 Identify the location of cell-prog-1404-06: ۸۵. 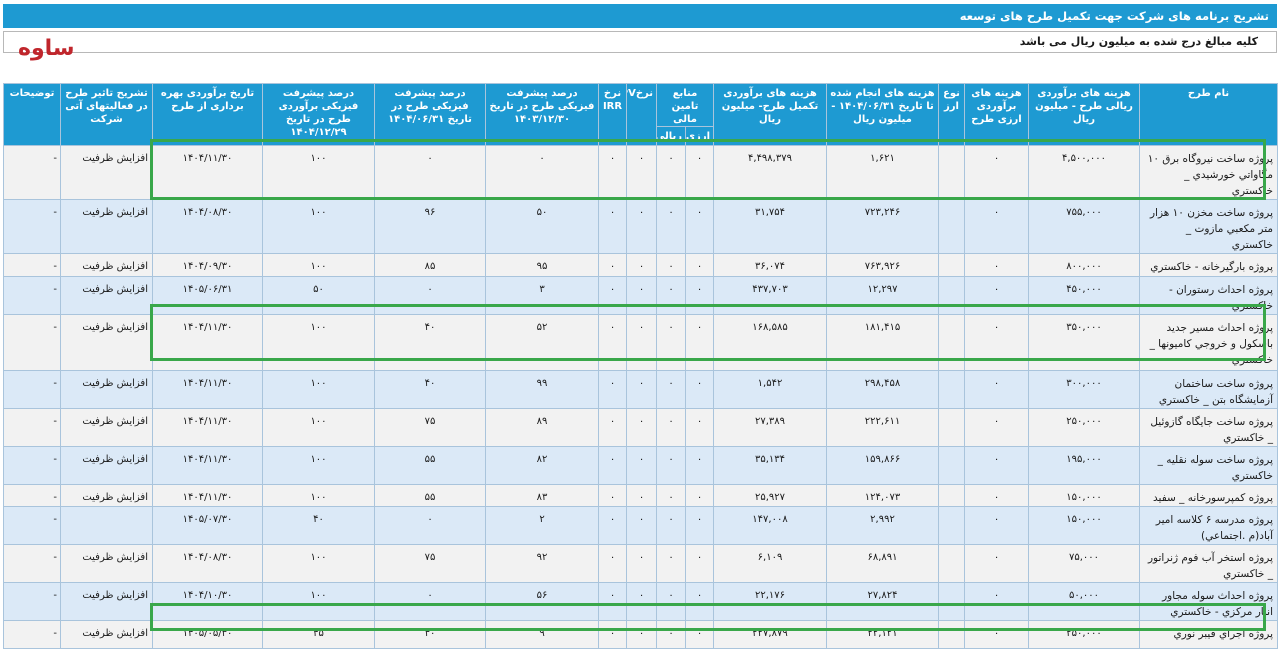
(430, 265).